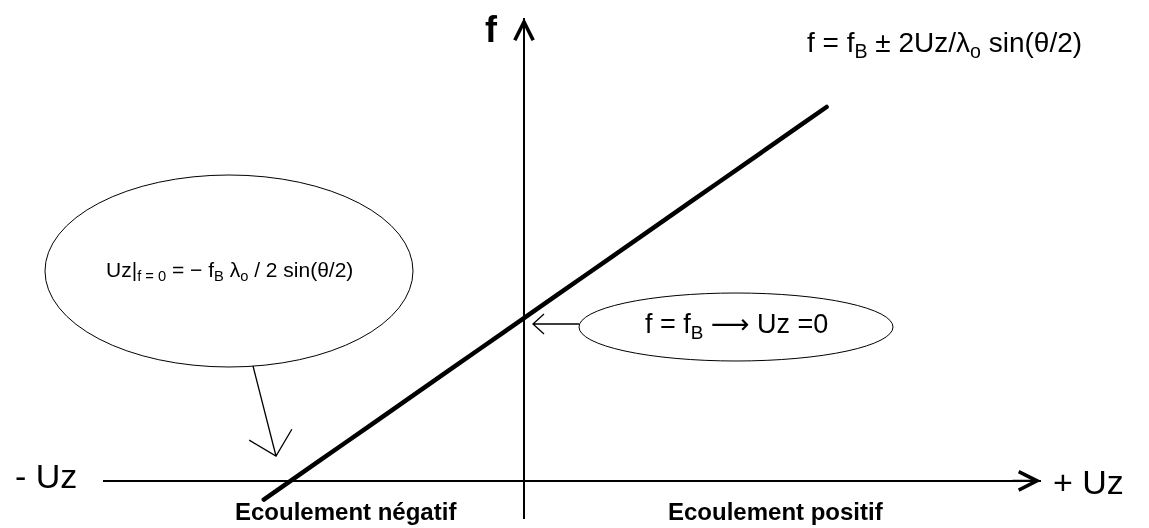 The image size is (1149, 528). I want to click on text: f = f$_{B}$ ± 2Uz/λ$_{o}$ sin(θ/2), so click(945, 44).